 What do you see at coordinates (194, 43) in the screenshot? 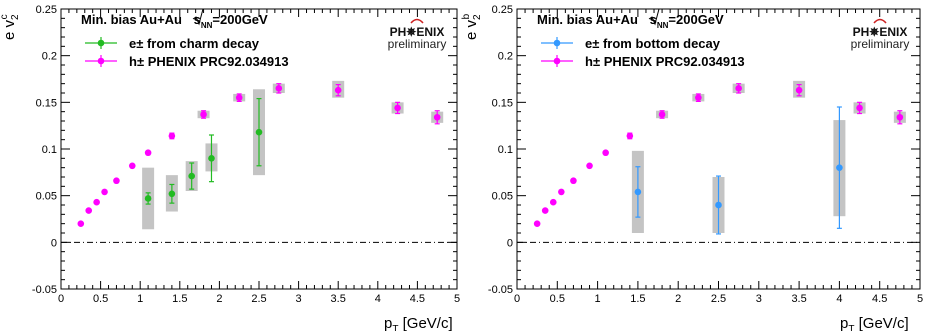
I see `legend-label: e± from charm decay` at bounding box center [194, 43].